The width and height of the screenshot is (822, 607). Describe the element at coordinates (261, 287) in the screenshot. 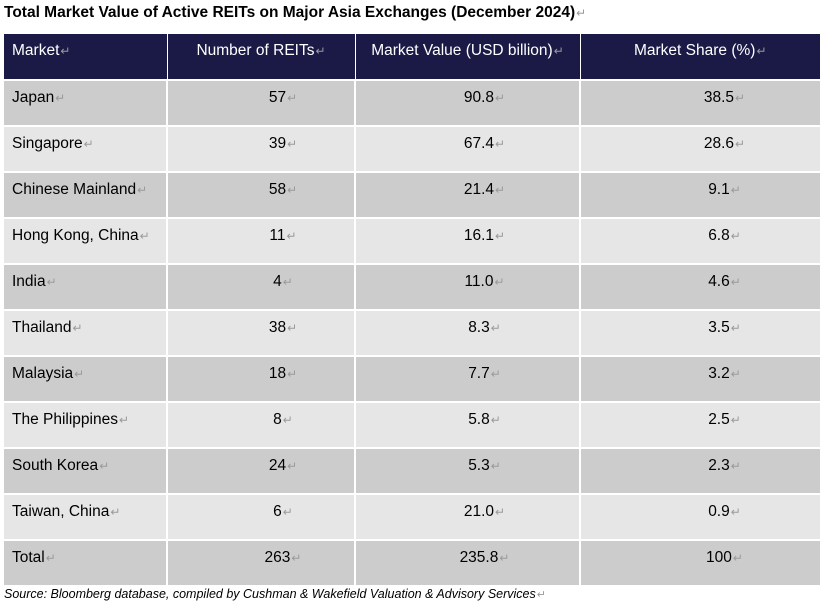

I see `cell-number-of-reits: 4↵` at that location.